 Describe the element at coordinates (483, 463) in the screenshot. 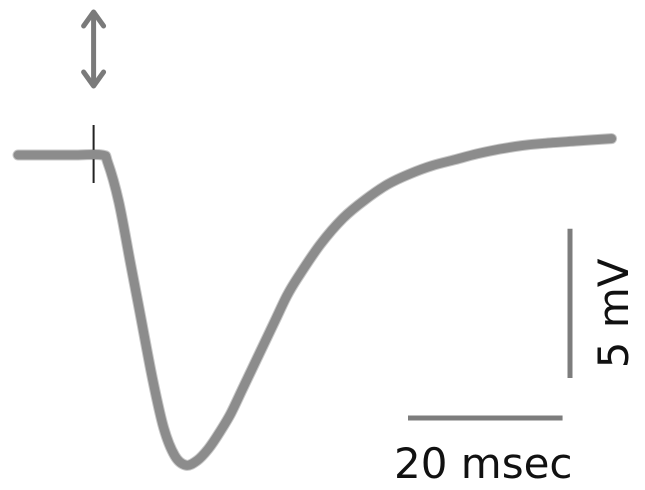

I see `time-scale-label: 20 msec` at that location.